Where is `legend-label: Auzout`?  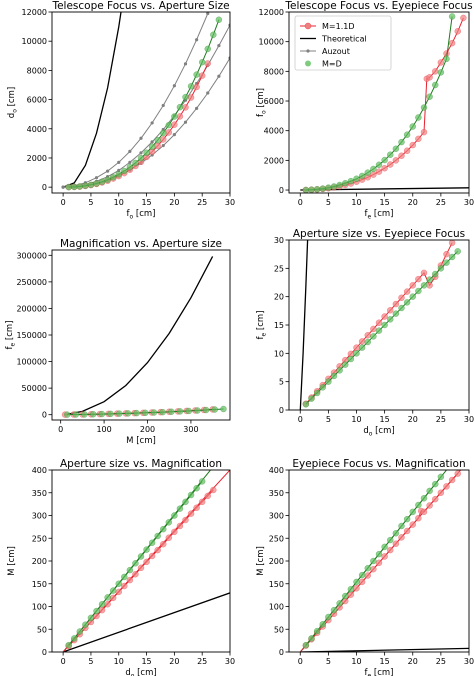
legend-label: Auzout is located at coordinates (336, 51).